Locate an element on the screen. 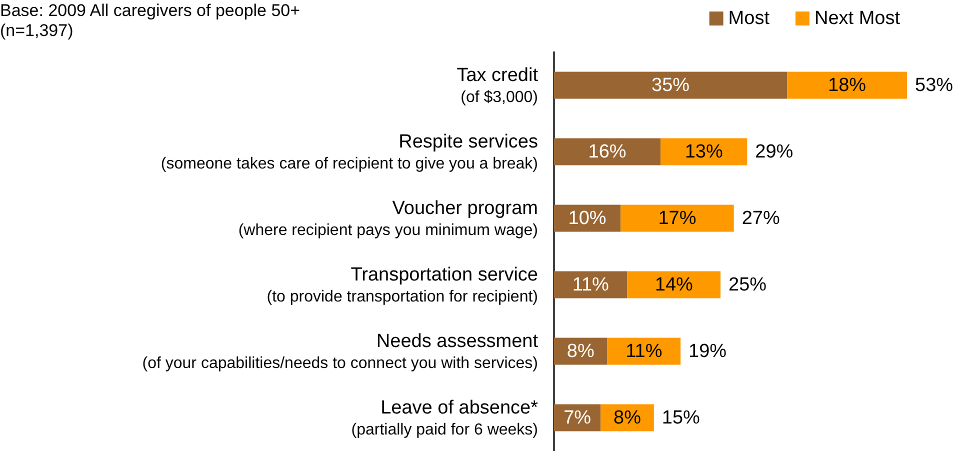  total-label: 15% is located at coordinates (681, 417).